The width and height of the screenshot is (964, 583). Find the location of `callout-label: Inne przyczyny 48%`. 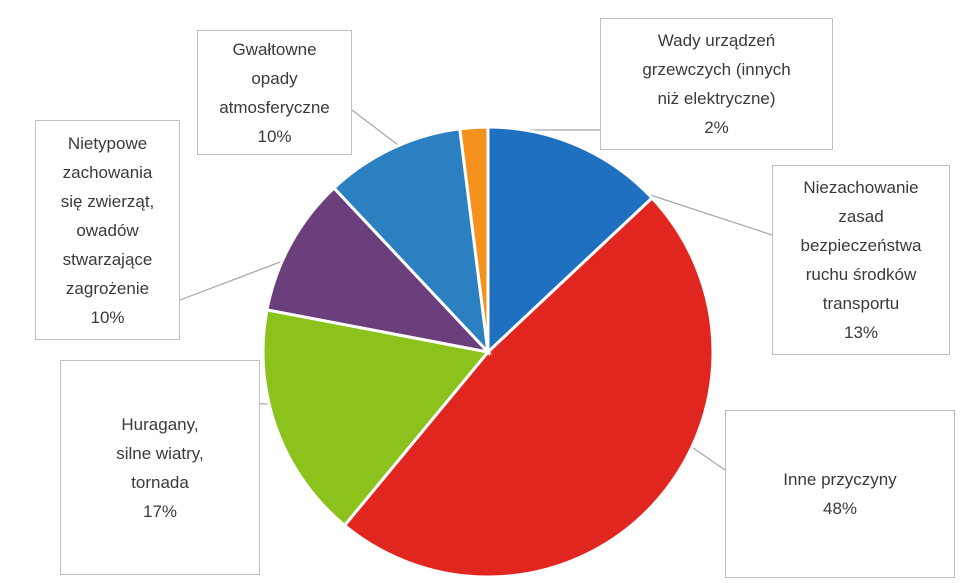

callout-label: Inne przyczyny 48% is located at coordinates (840, 494).